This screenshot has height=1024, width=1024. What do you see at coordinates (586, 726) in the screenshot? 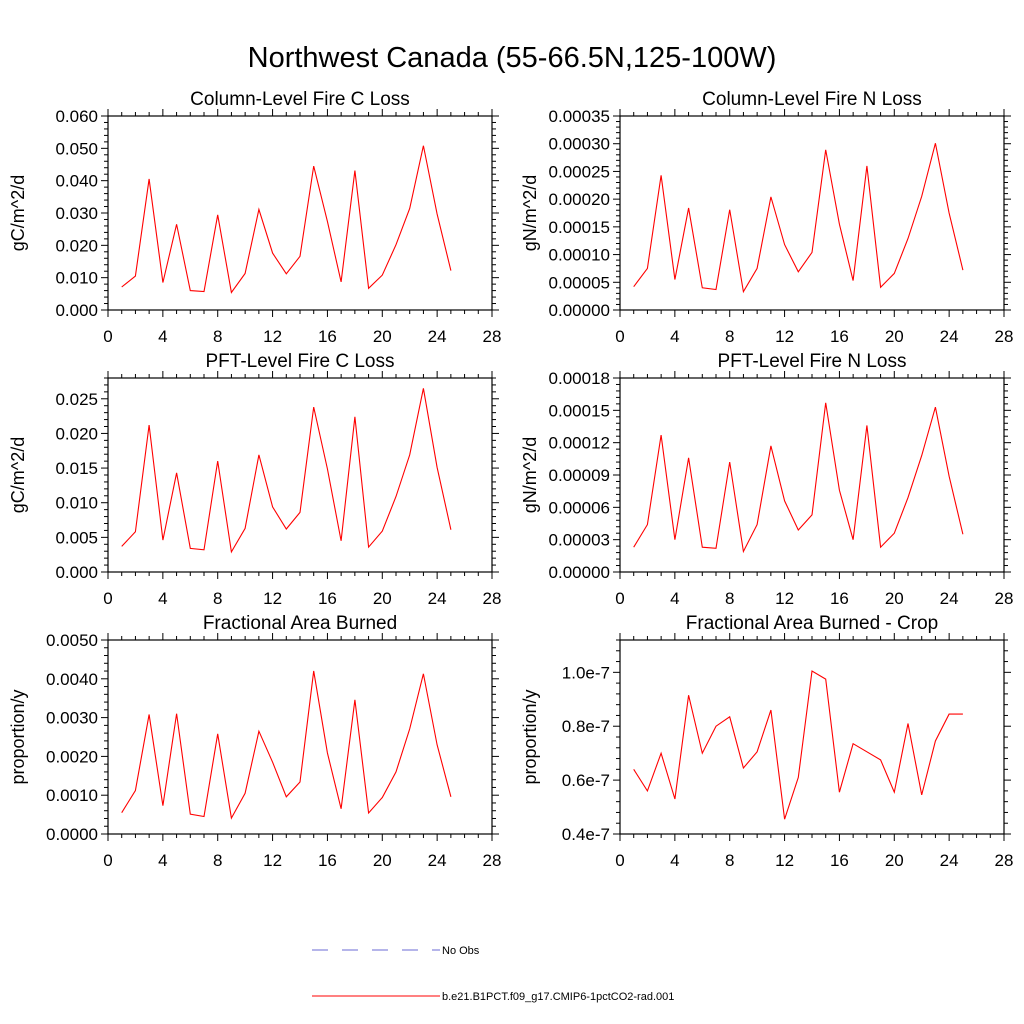
I see `y-tick-label: 0.8e-7` at bounding box center [586, 726].